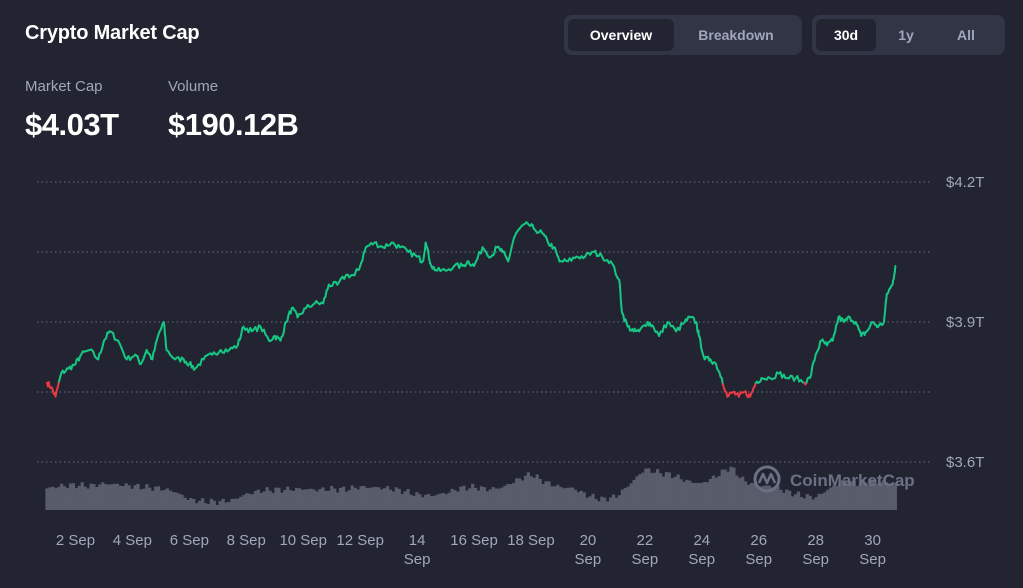 The width and height of the screenshot is (1023, 588). What do you see at coordinates (360, 540) in the screenshot?
I see `x-tick-label: 12 Sep` at bounding box center [360, 540].